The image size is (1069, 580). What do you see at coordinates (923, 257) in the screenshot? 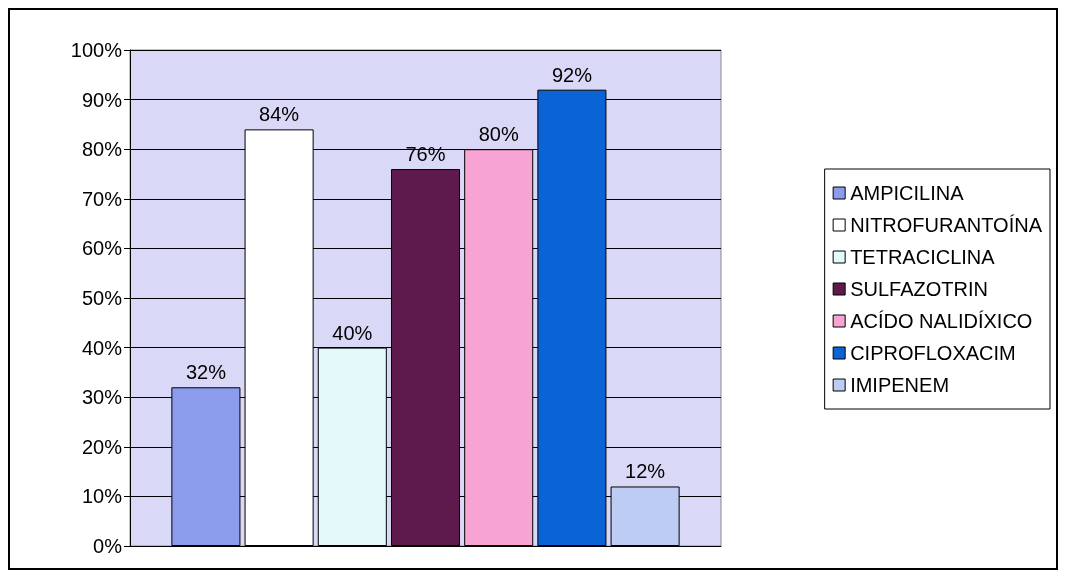
I see `legend-label: TETRACICLINA` at bounding box center [923, 257].